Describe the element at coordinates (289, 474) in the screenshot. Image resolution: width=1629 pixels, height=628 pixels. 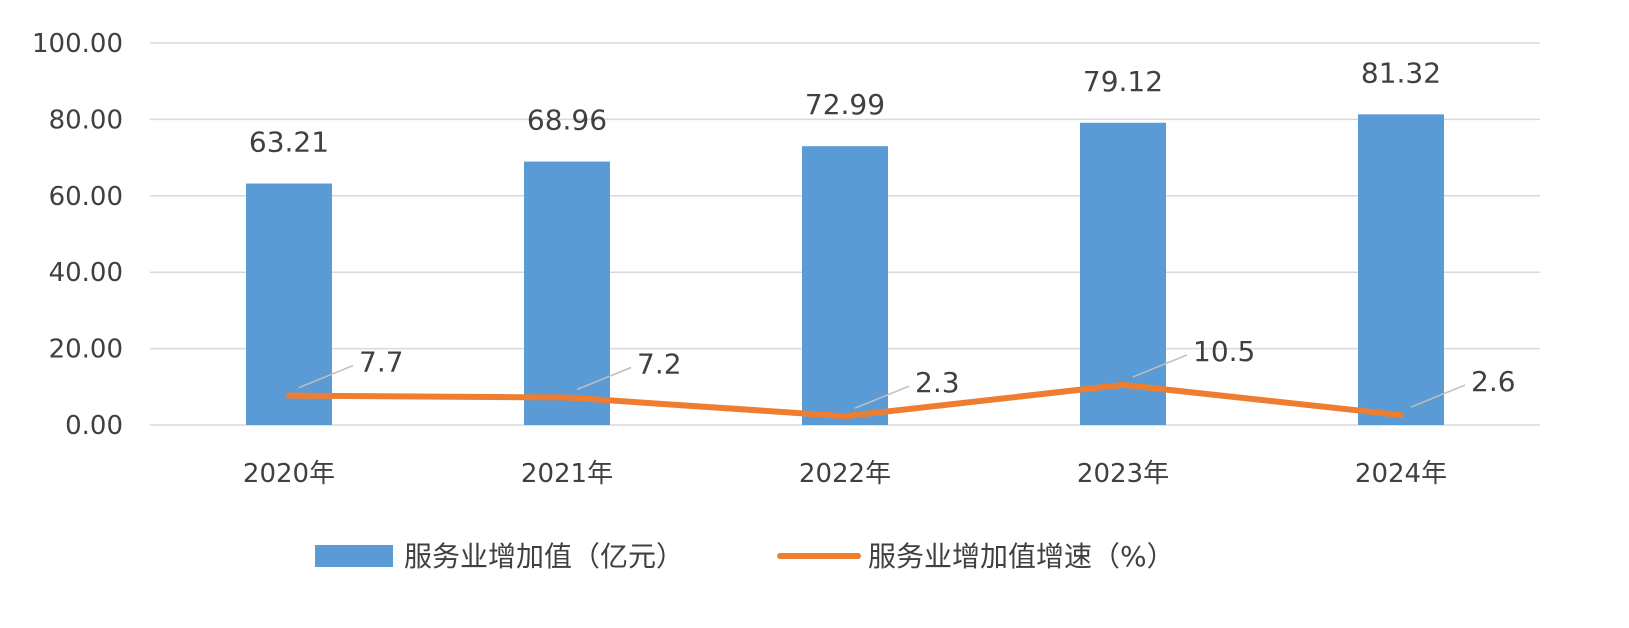
I see `x-tick-label: 2020年` at that location.